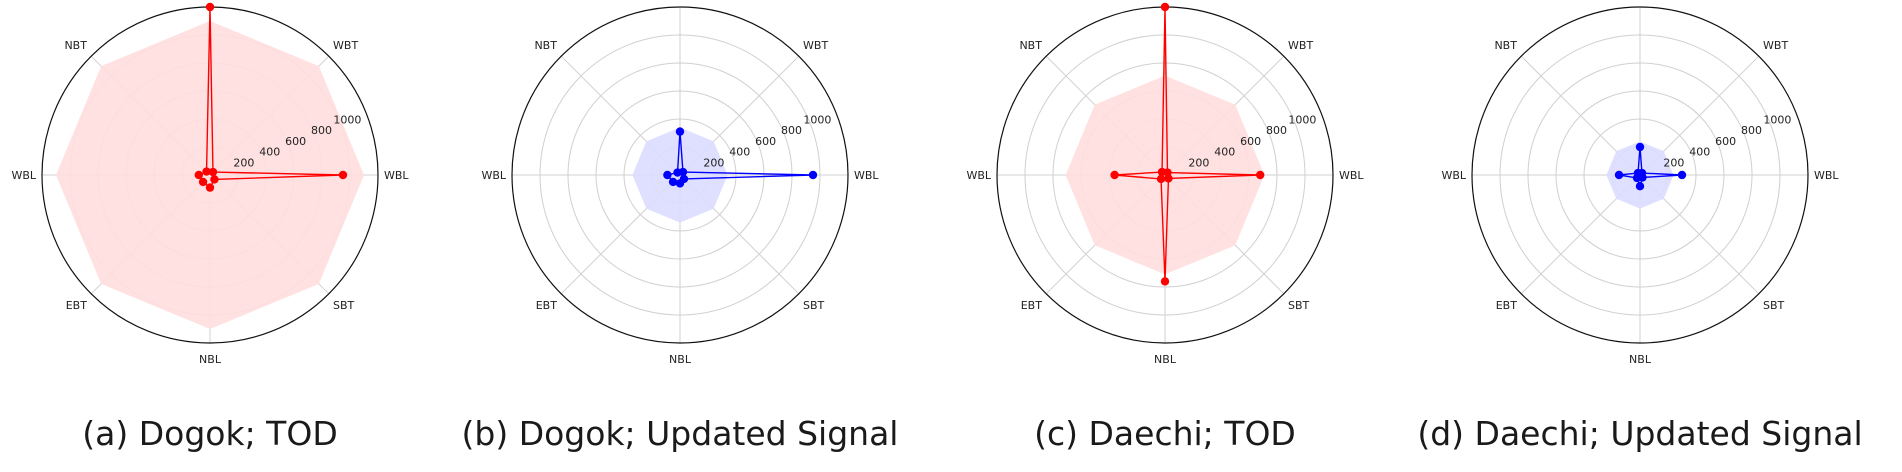 The width and height of the screenshot is (1902, 472). Describe the element at coordinates (680, 433) in the screenshot. I see `caption-b: (b) Dogok; Updated Signal` at that location.